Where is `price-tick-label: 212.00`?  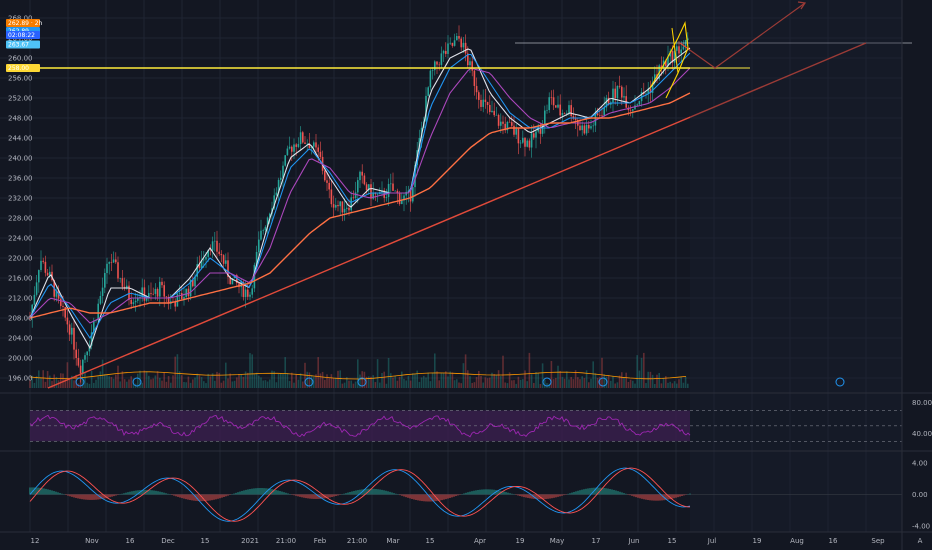 price-tick-label: 212.00 is located at coordinates (20, 299).